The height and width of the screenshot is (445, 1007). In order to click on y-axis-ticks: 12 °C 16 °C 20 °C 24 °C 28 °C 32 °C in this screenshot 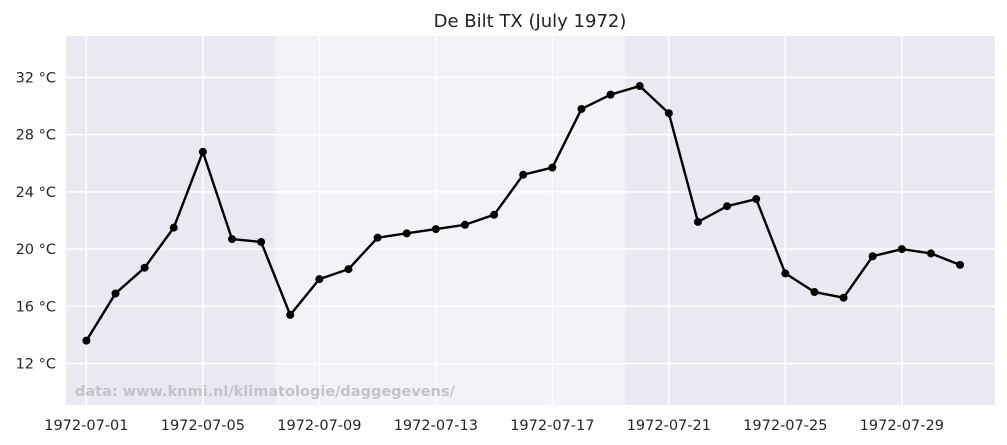, I will do `click(36, 221)`.